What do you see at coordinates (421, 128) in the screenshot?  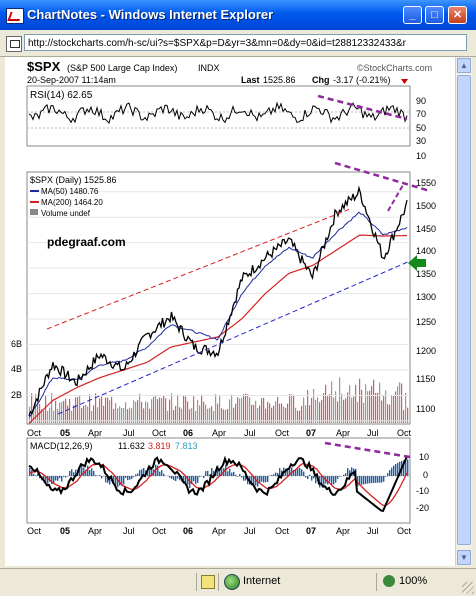 I see `rsi-tick: 50` at bounding box center [421, 128].